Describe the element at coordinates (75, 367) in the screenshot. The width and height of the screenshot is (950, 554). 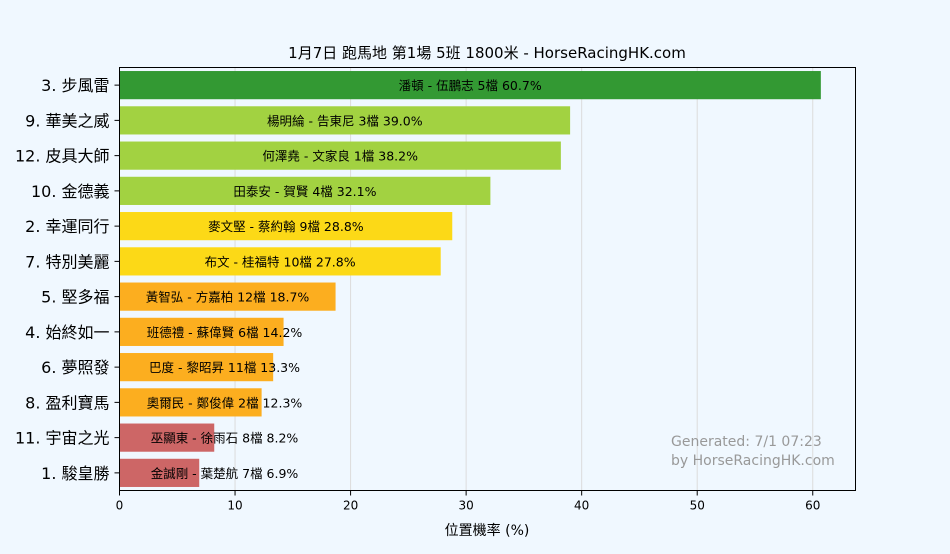
I see `y-tick-label: 6. 夢照發` at that location.